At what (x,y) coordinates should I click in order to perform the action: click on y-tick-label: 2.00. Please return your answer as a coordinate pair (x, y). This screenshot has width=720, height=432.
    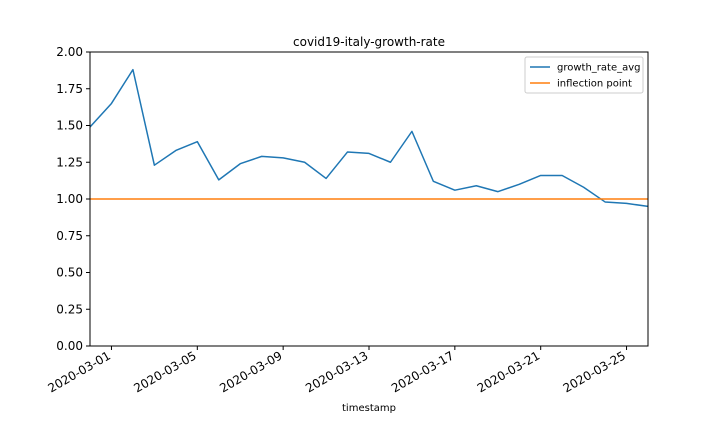
    Looking at the image, I should click on (69, 52).